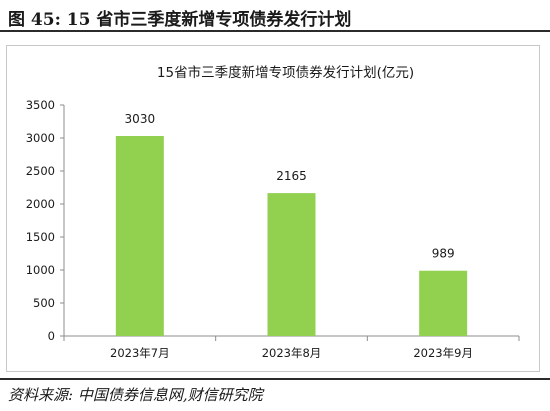  What do you see at coordinates (275, 394) in the screenshot?
I see `source-footer: 资料来源: 中国债券信息网,财信研究院` at bounding box center [275, 394].